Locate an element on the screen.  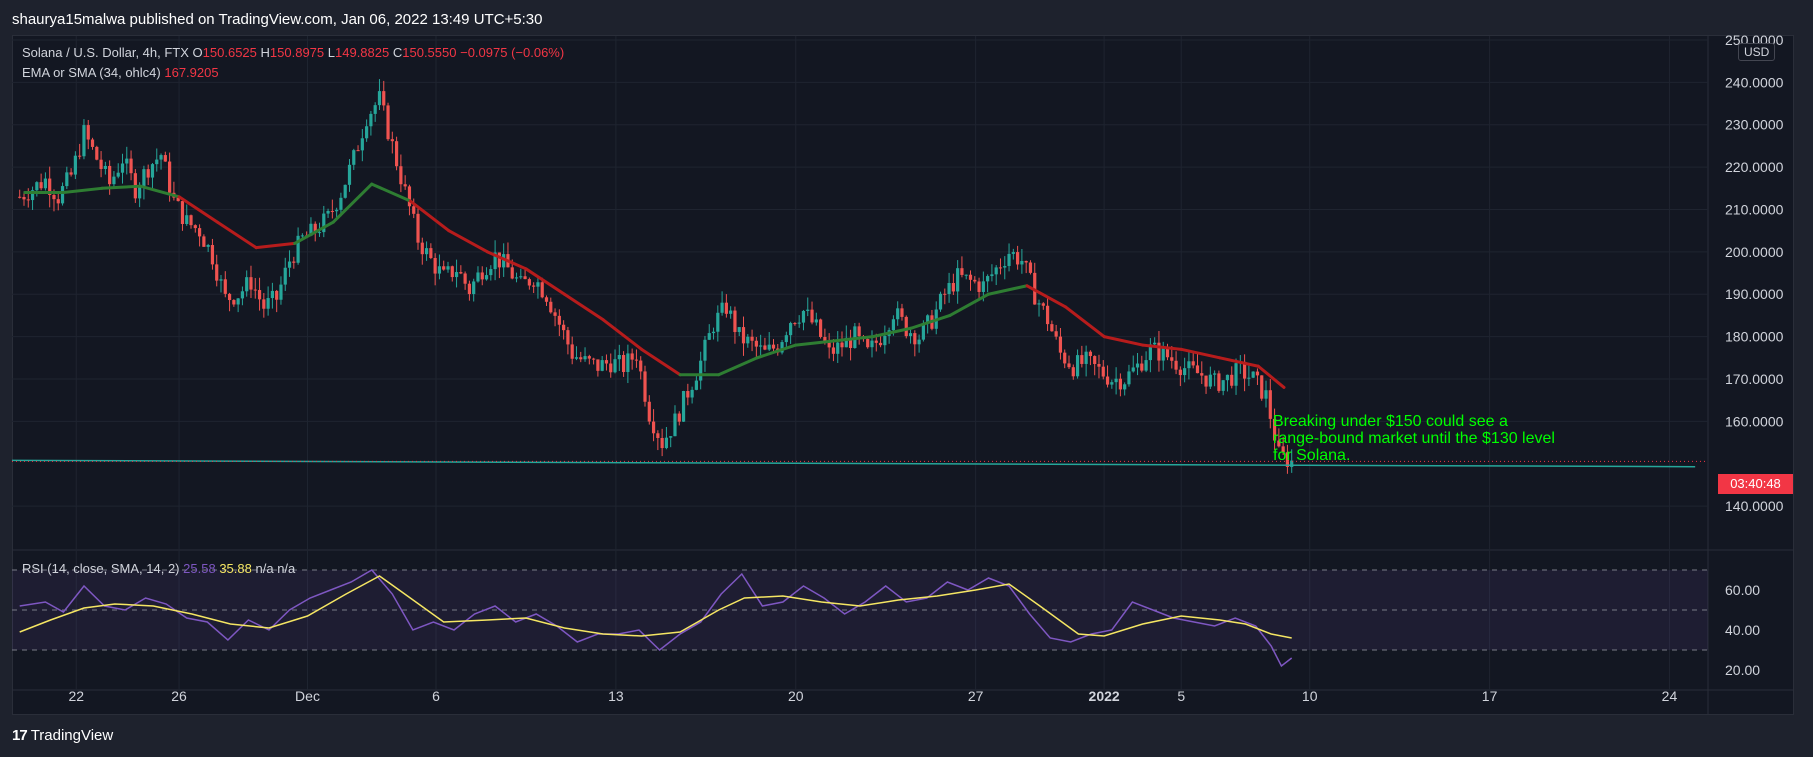
price-tick-label: 160.0000 is located at coordinates (1754, 421).